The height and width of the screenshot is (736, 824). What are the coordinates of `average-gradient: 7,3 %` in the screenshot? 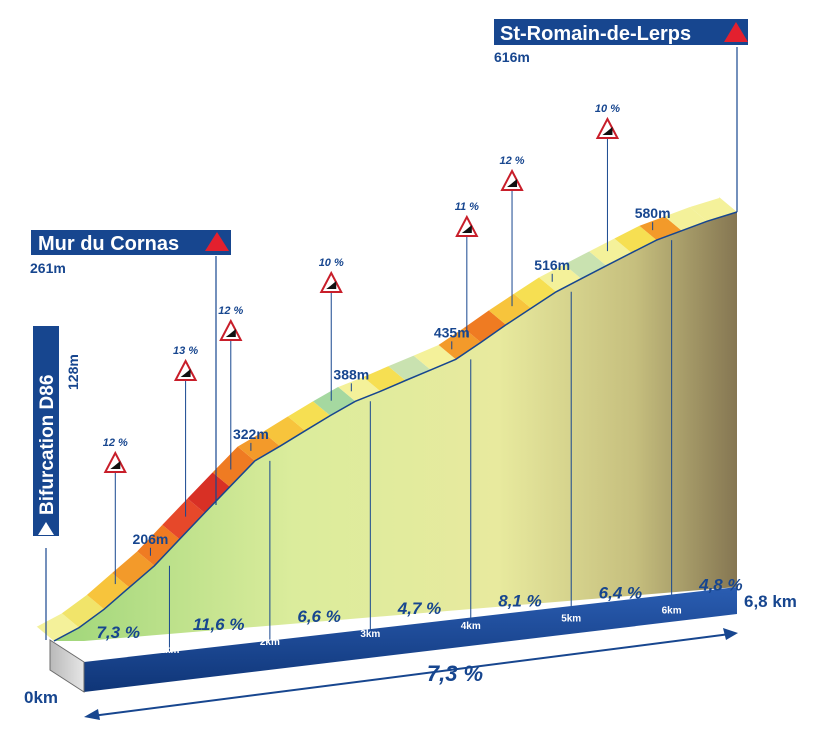 It's located at (455, 673).